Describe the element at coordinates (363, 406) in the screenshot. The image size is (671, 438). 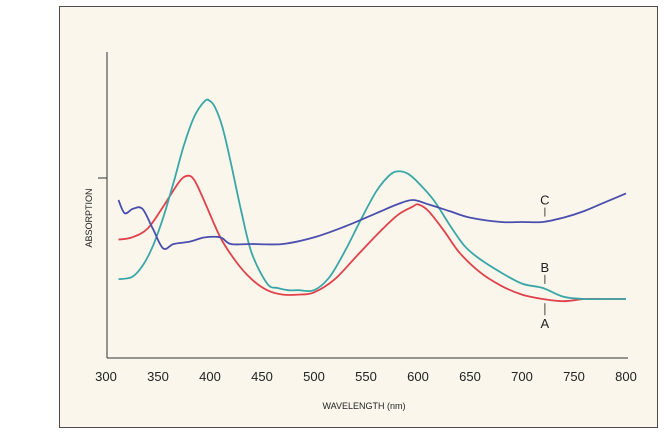
I see `x-axis-title: WAVELENGTH (nm)` at that location.